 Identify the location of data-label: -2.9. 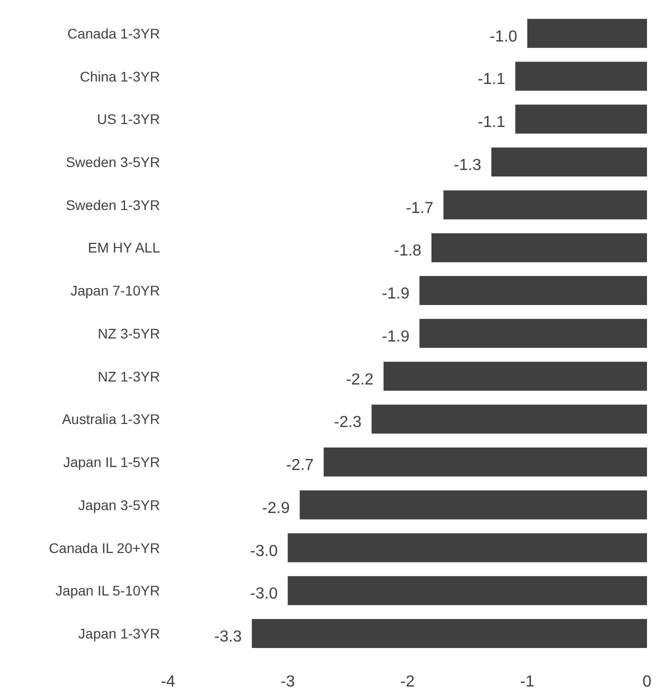
(276, 508).